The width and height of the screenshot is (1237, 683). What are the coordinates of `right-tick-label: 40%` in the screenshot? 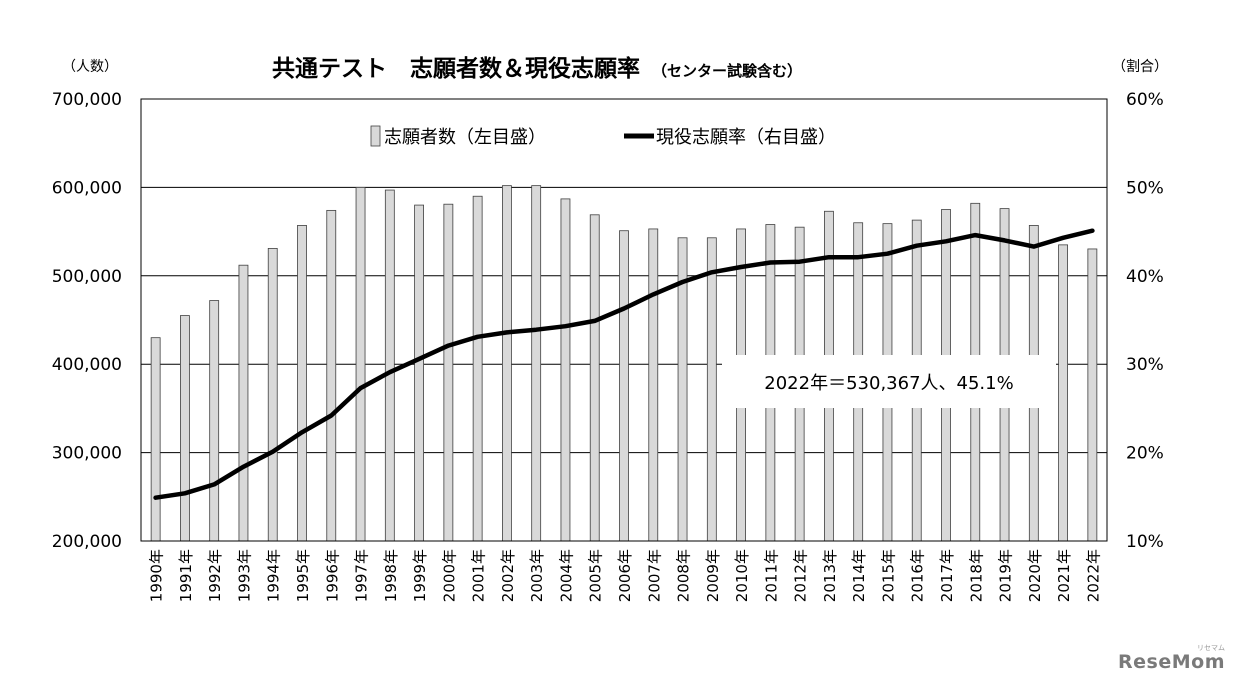 It's located at (1145, 277).